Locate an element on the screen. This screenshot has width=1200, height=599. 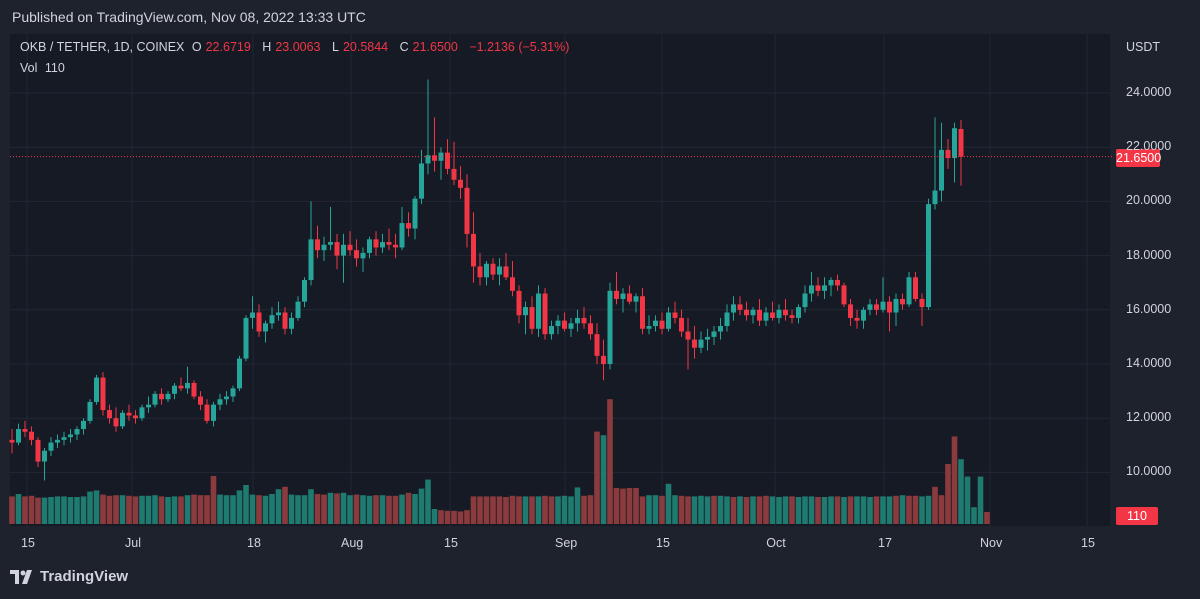
tradingview-logo-icon is located at coordinates (21, 576).